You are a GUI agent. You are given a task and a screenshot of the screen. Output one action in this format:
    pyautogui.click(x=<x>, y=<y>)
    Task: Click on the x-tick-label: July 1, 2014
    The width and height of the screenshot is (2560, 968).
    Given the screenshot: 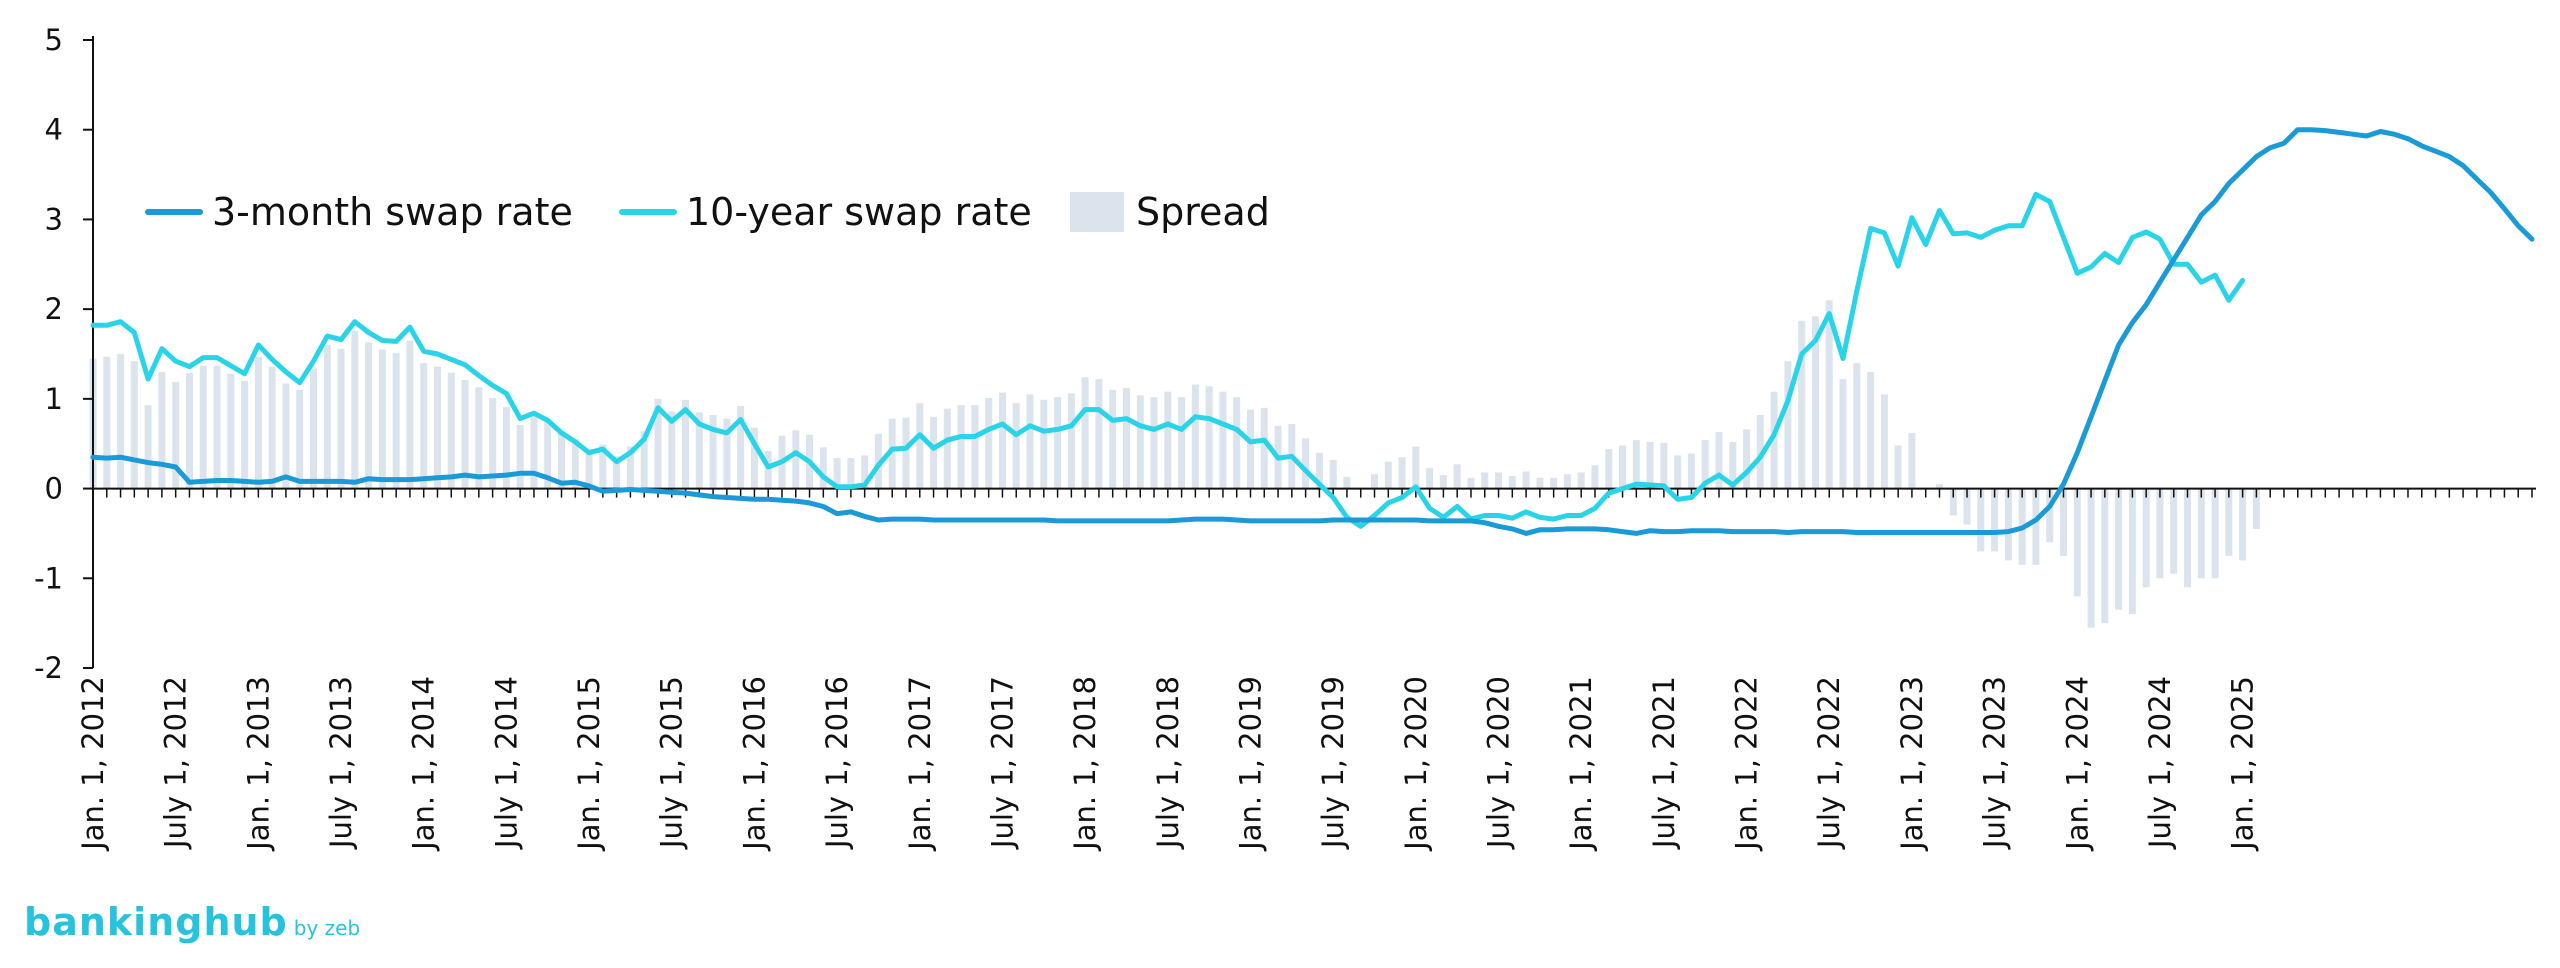 What is the action you would take?
    pyautogui.click(x=506, y=763)
    